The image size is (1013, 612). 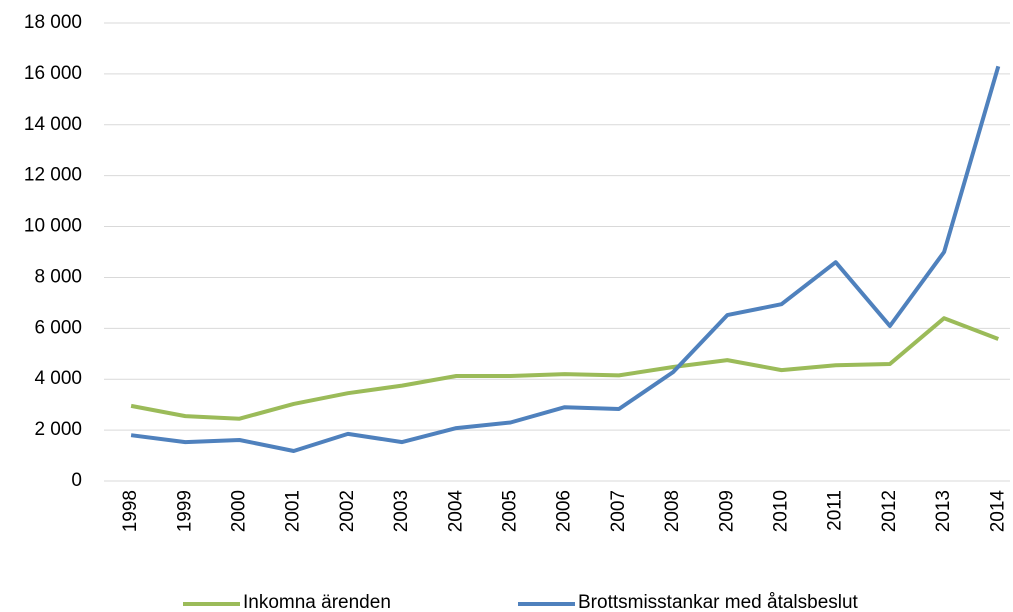 I want to click on y-tick-label: 16 000, so click(x=53, y=73).